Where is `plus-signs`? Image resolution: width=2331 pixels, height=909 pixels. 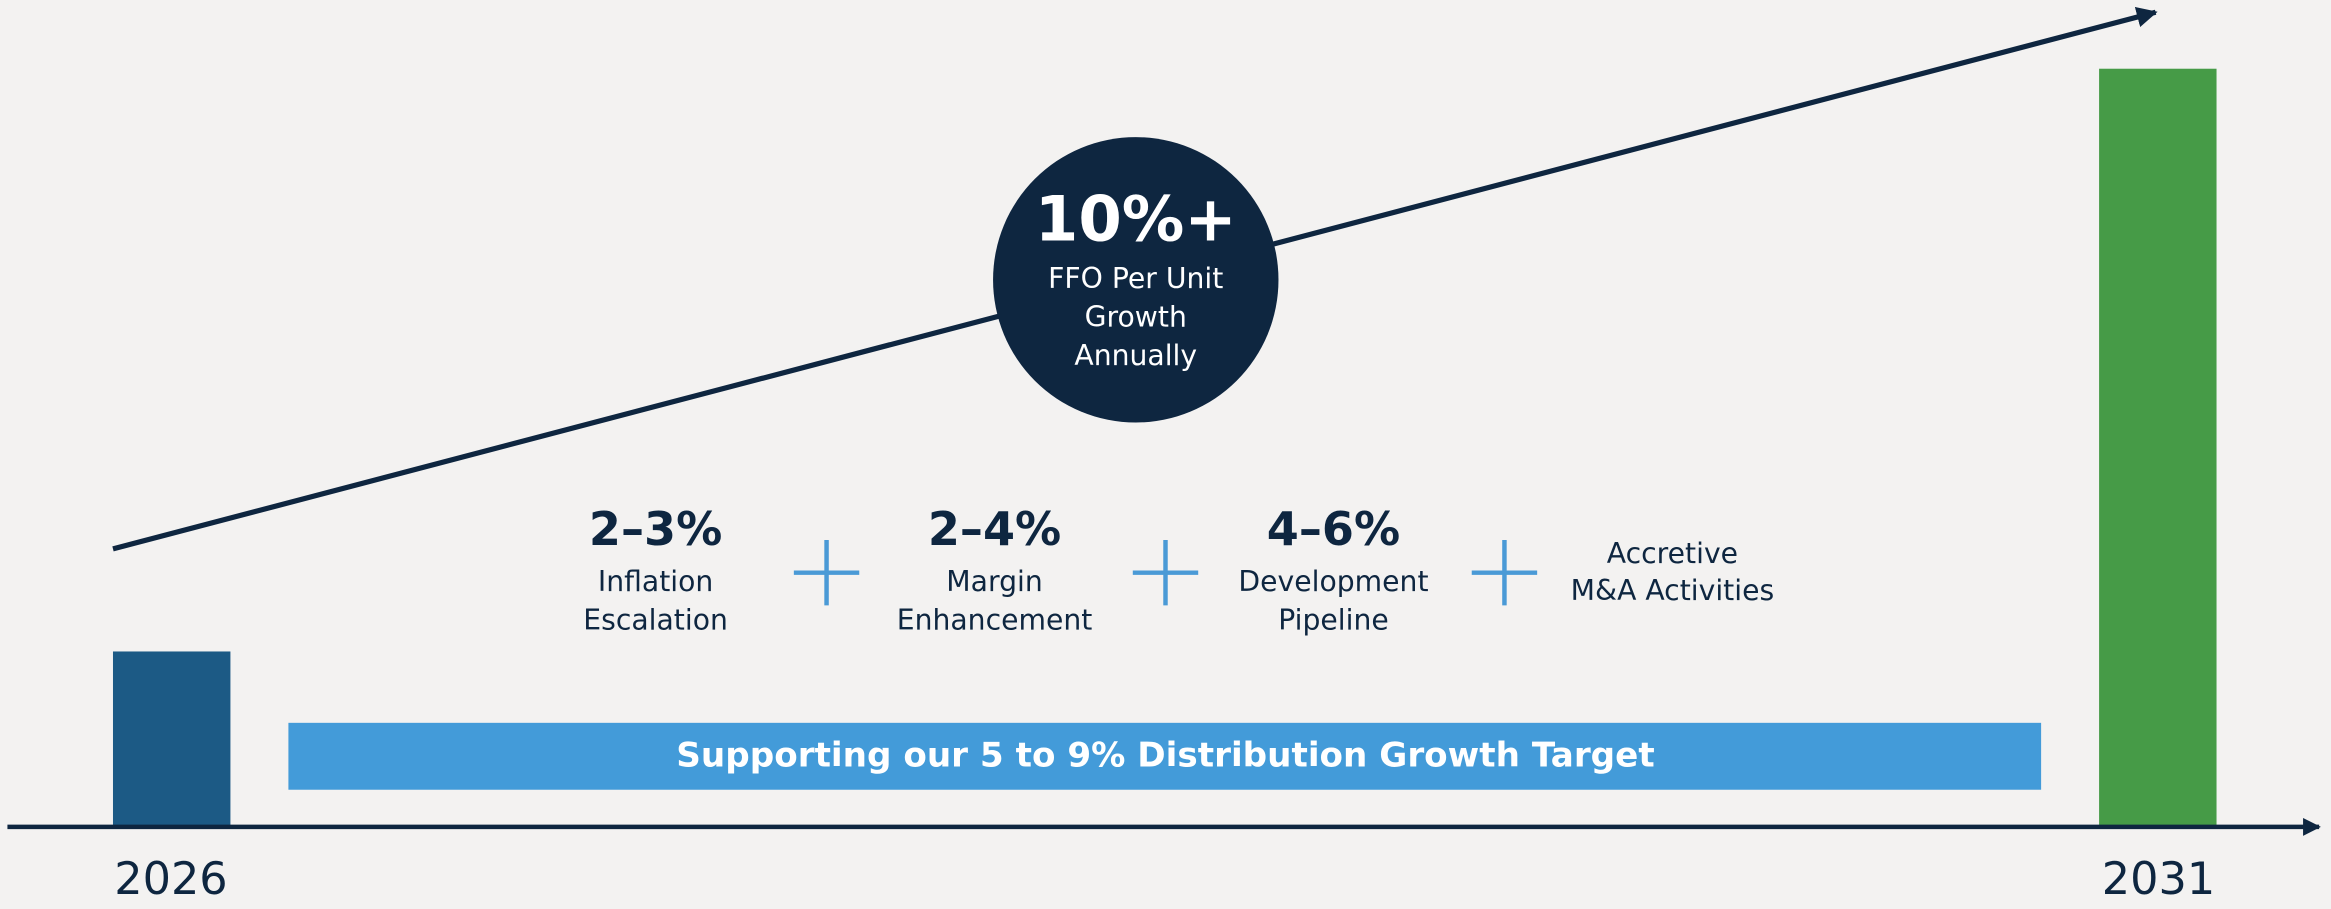 plus-signs is located at coordinates (1165, 572).